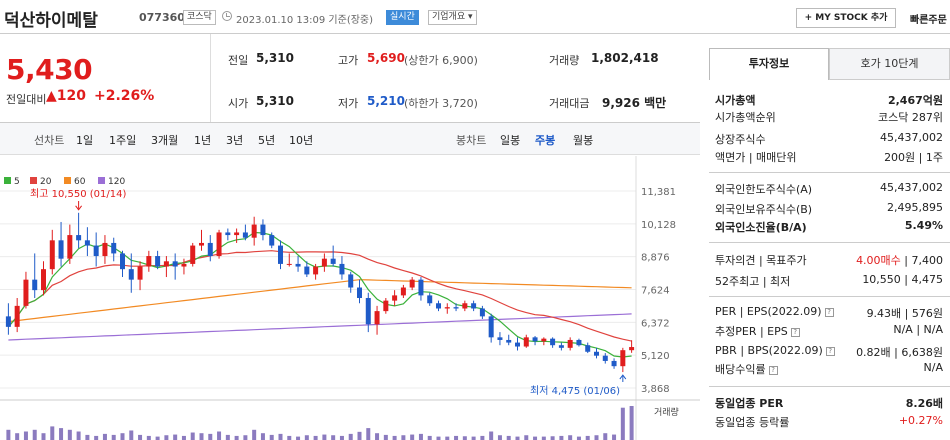 The width and height of the screenshot is (950, 440). What do you see at coordinates (441, 60) in the screenshot?
I see `upper-limit: (상한가 6,900)` at bounding box center [441, 60].